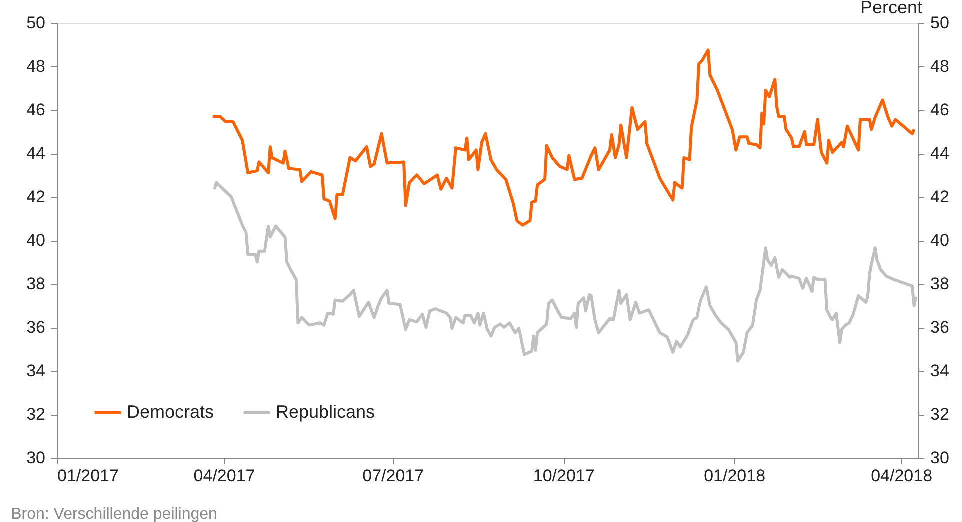  I want to click on y2-tick-label: 36, so click(940, 327).